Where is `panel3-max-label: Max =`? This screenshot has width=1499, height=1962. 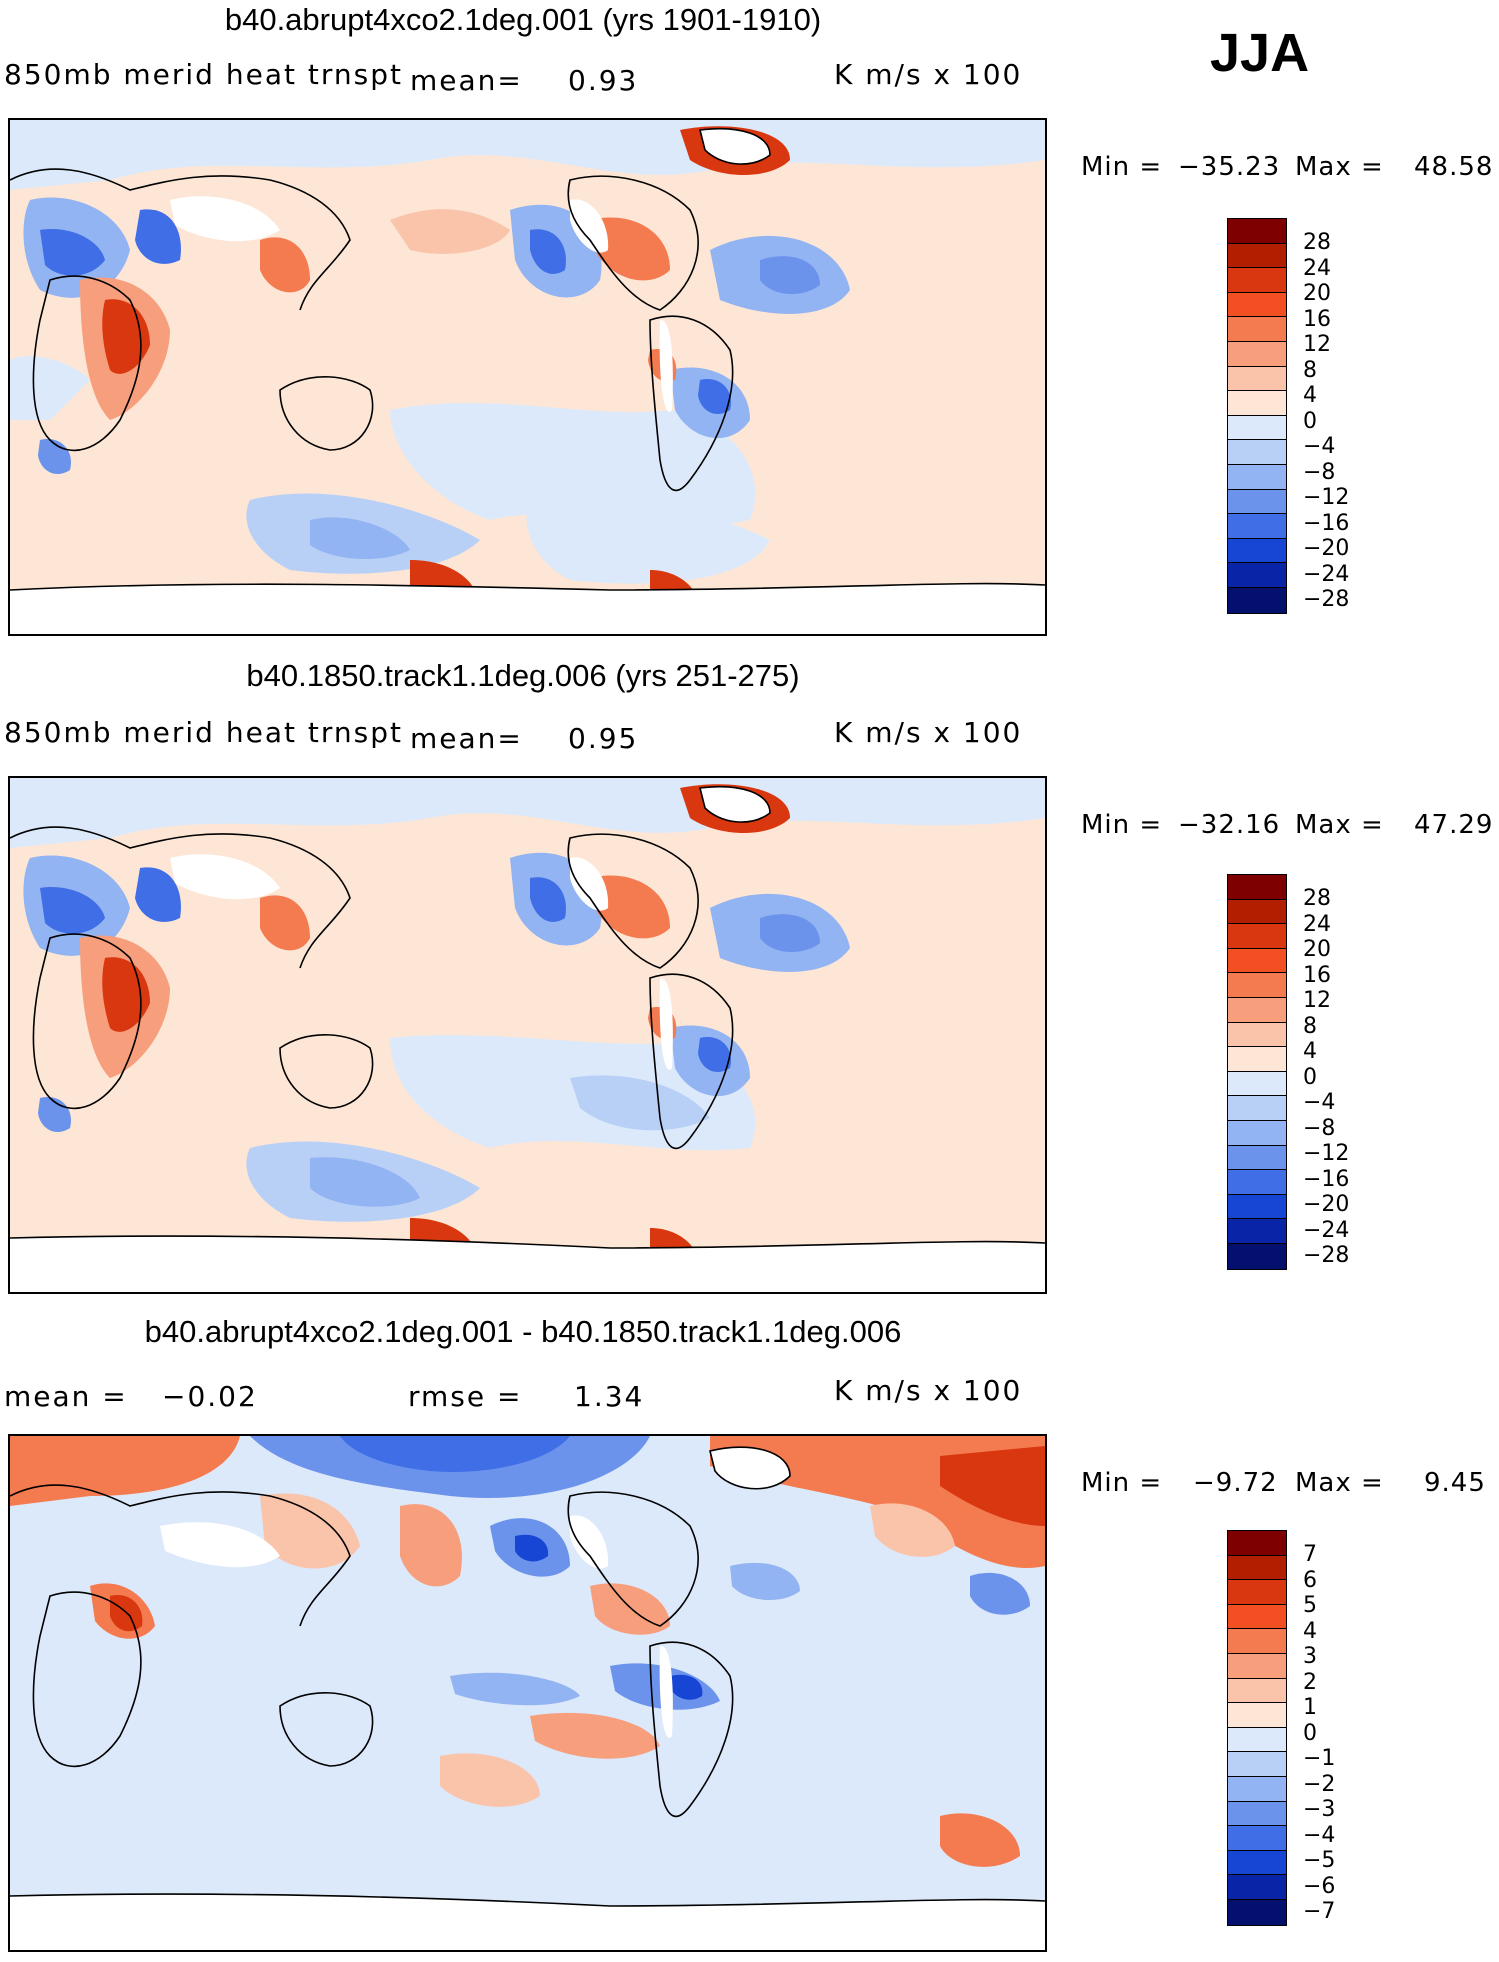 panel3-max-label: Max = is located at coordinates (1339, 1483).